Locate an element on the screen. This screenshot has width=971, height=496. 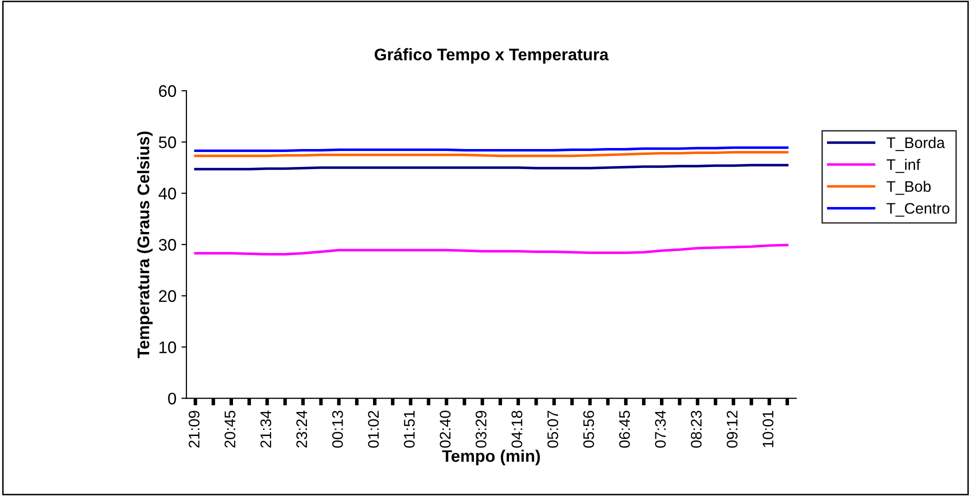
x-tick-label: 04:18 is located at coordinates (517, 429).